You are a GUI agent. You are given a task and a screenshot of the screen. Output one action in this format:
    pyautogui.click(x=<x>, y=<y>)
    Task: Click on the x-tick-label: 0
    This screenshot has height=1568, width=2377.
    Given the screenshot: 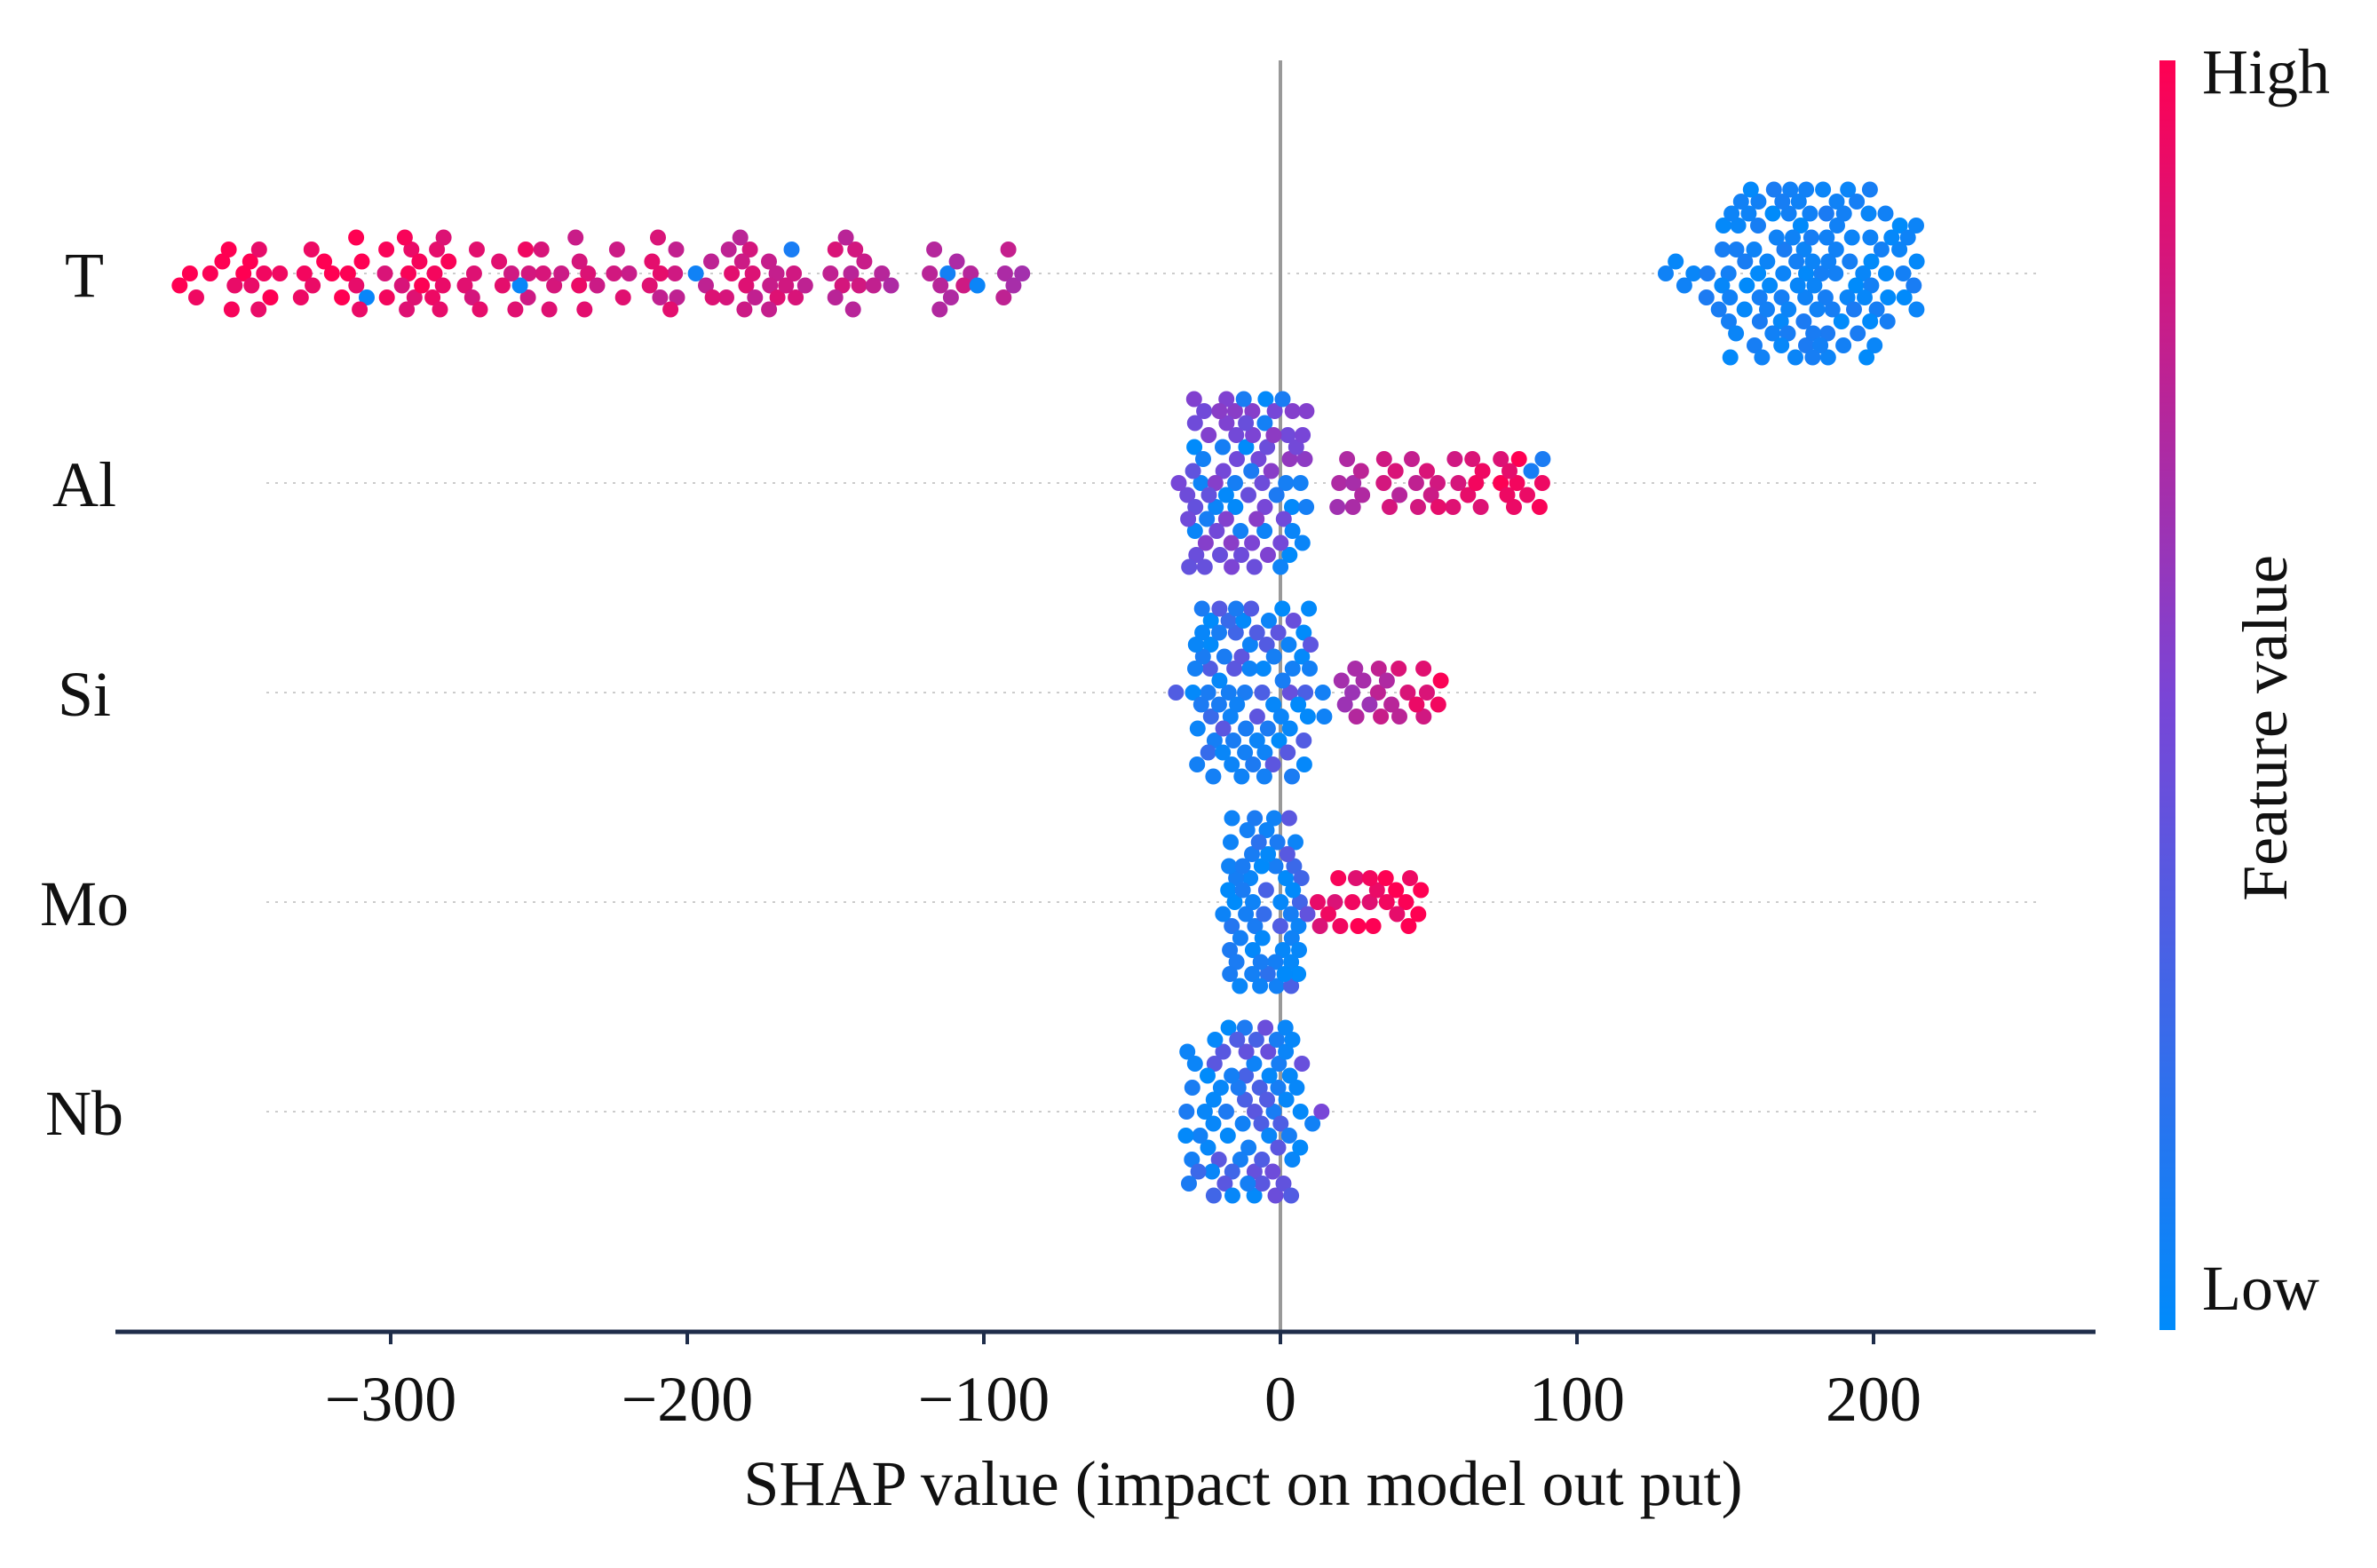 What is the action you would take?
    pyautogui.click(x=1280, y=1399)
    